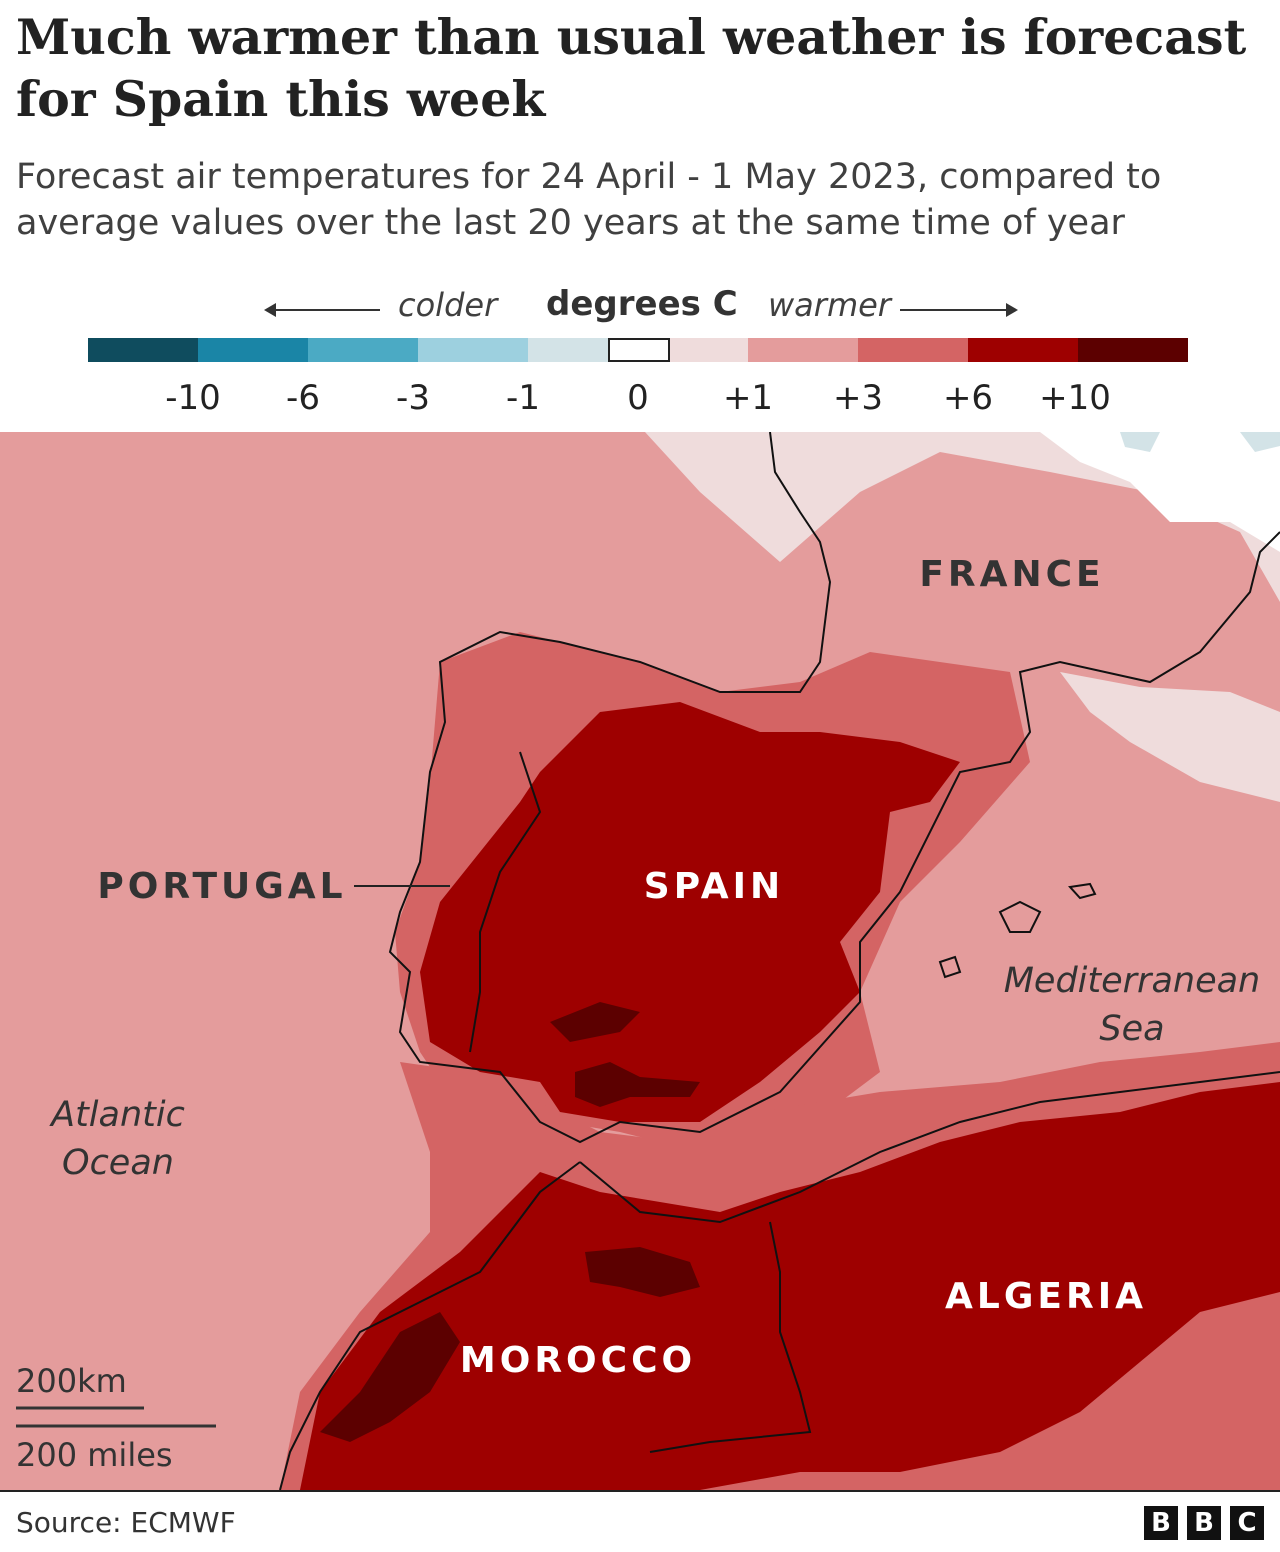 This screenshot has height=1552, width=1280. What do you see at coordinates (690, 912) in the screenshot?
I see `anomaly-zone-hot` at bounding box center [690, 912].